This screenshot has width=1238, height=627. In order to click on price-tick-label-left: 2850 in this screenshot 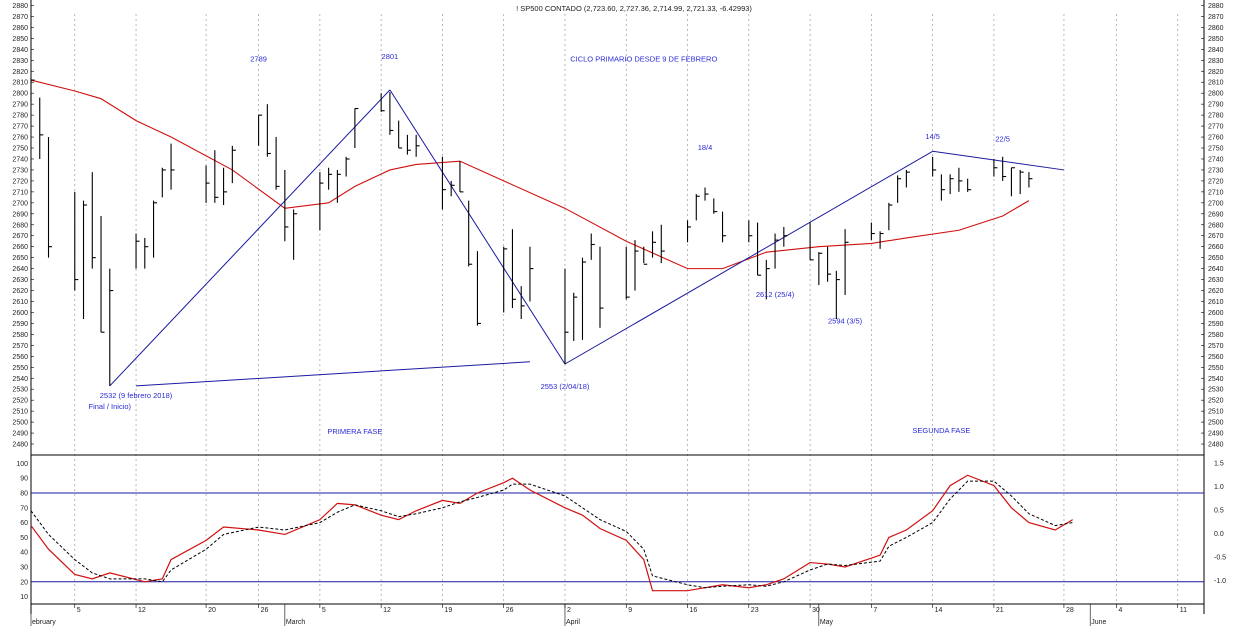, I will do `click(20, 39)`.